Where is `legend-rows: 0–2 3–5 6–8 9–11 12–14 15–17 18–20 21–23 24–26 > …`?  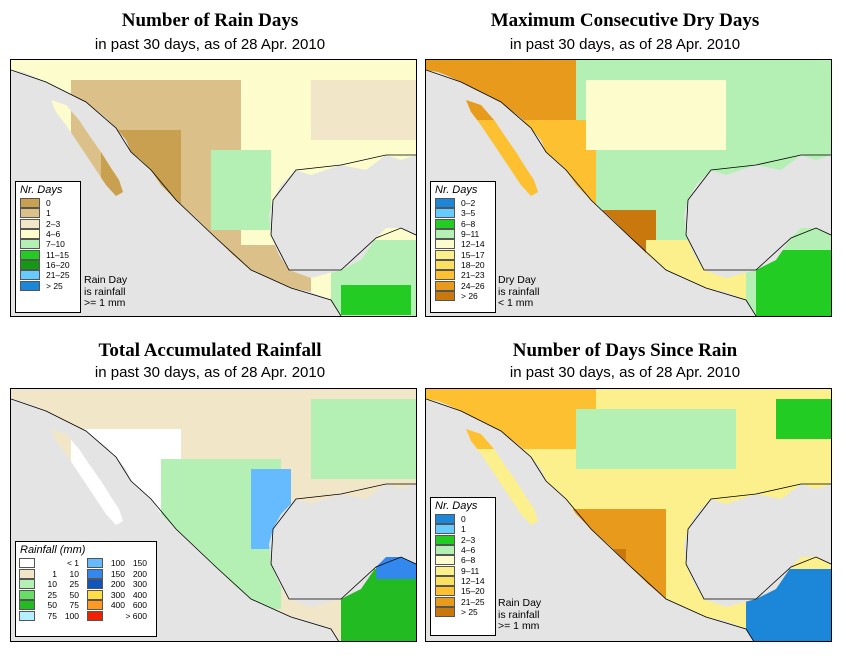 legend-rows: 0–2 3–5 6–8 9–11 12–14 15–17 18–20 21–23 24–26 > … is located at coordinates (463, 249).